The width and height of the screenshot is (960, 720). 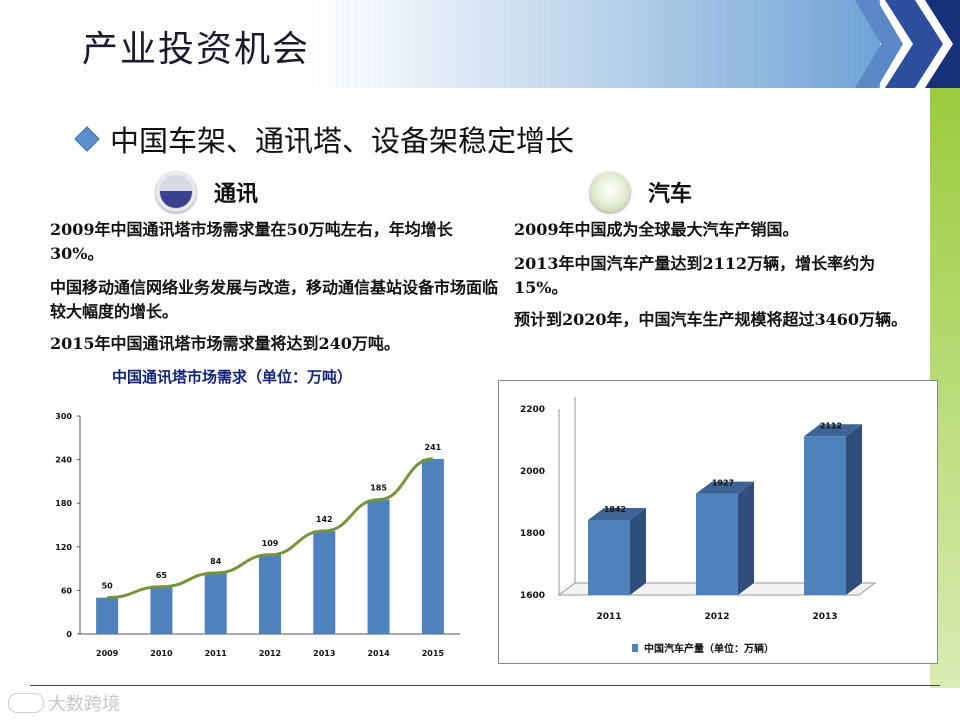 What do you see at coordinates (236, 194) in the screenshot?
I see `telecom-heading: 通讯` at bounding box center [236, 194].